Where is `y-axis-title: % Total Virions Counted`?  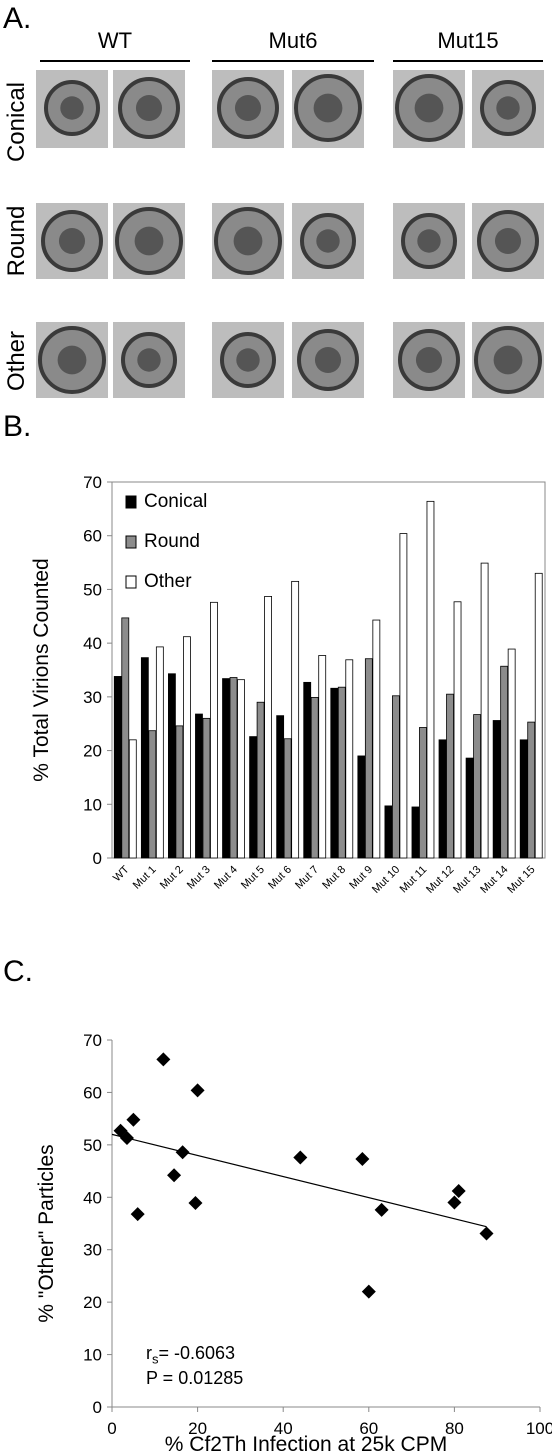 y-axis-title: % Total Virions Counted is located at coordinates (41, 669).